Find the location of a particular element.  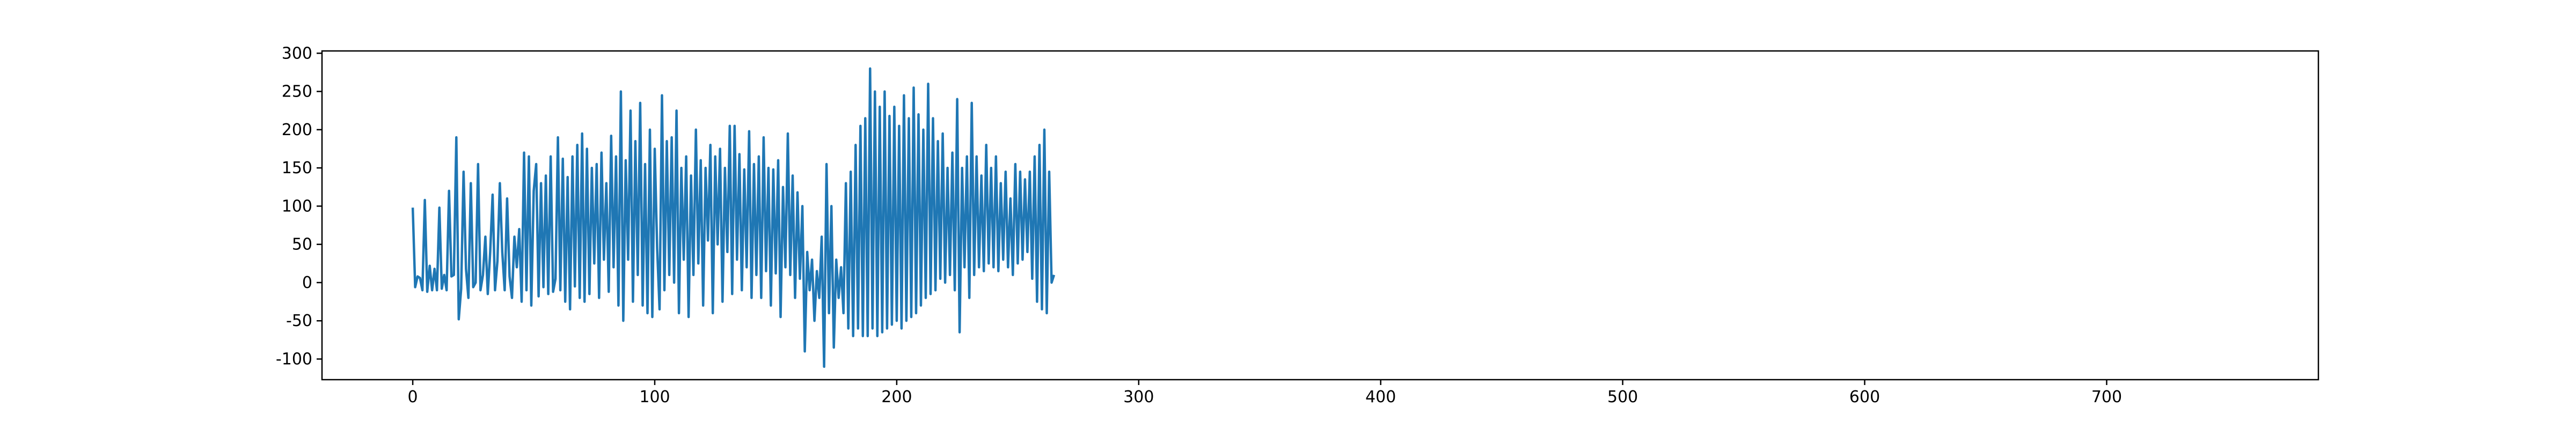

x-tick-label: 500 is located at coordinates (1622, 397).